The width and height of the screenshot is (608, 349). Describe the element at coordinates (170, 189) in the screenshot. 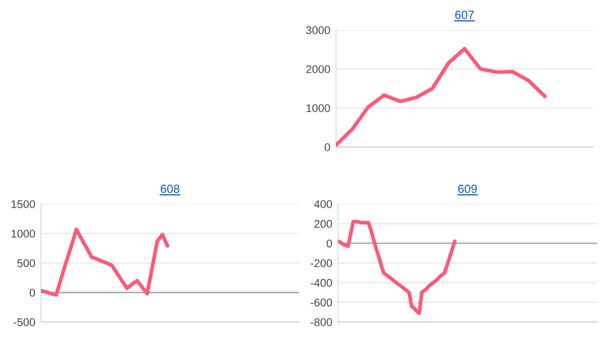

I see `chart-title: 608` at that location.